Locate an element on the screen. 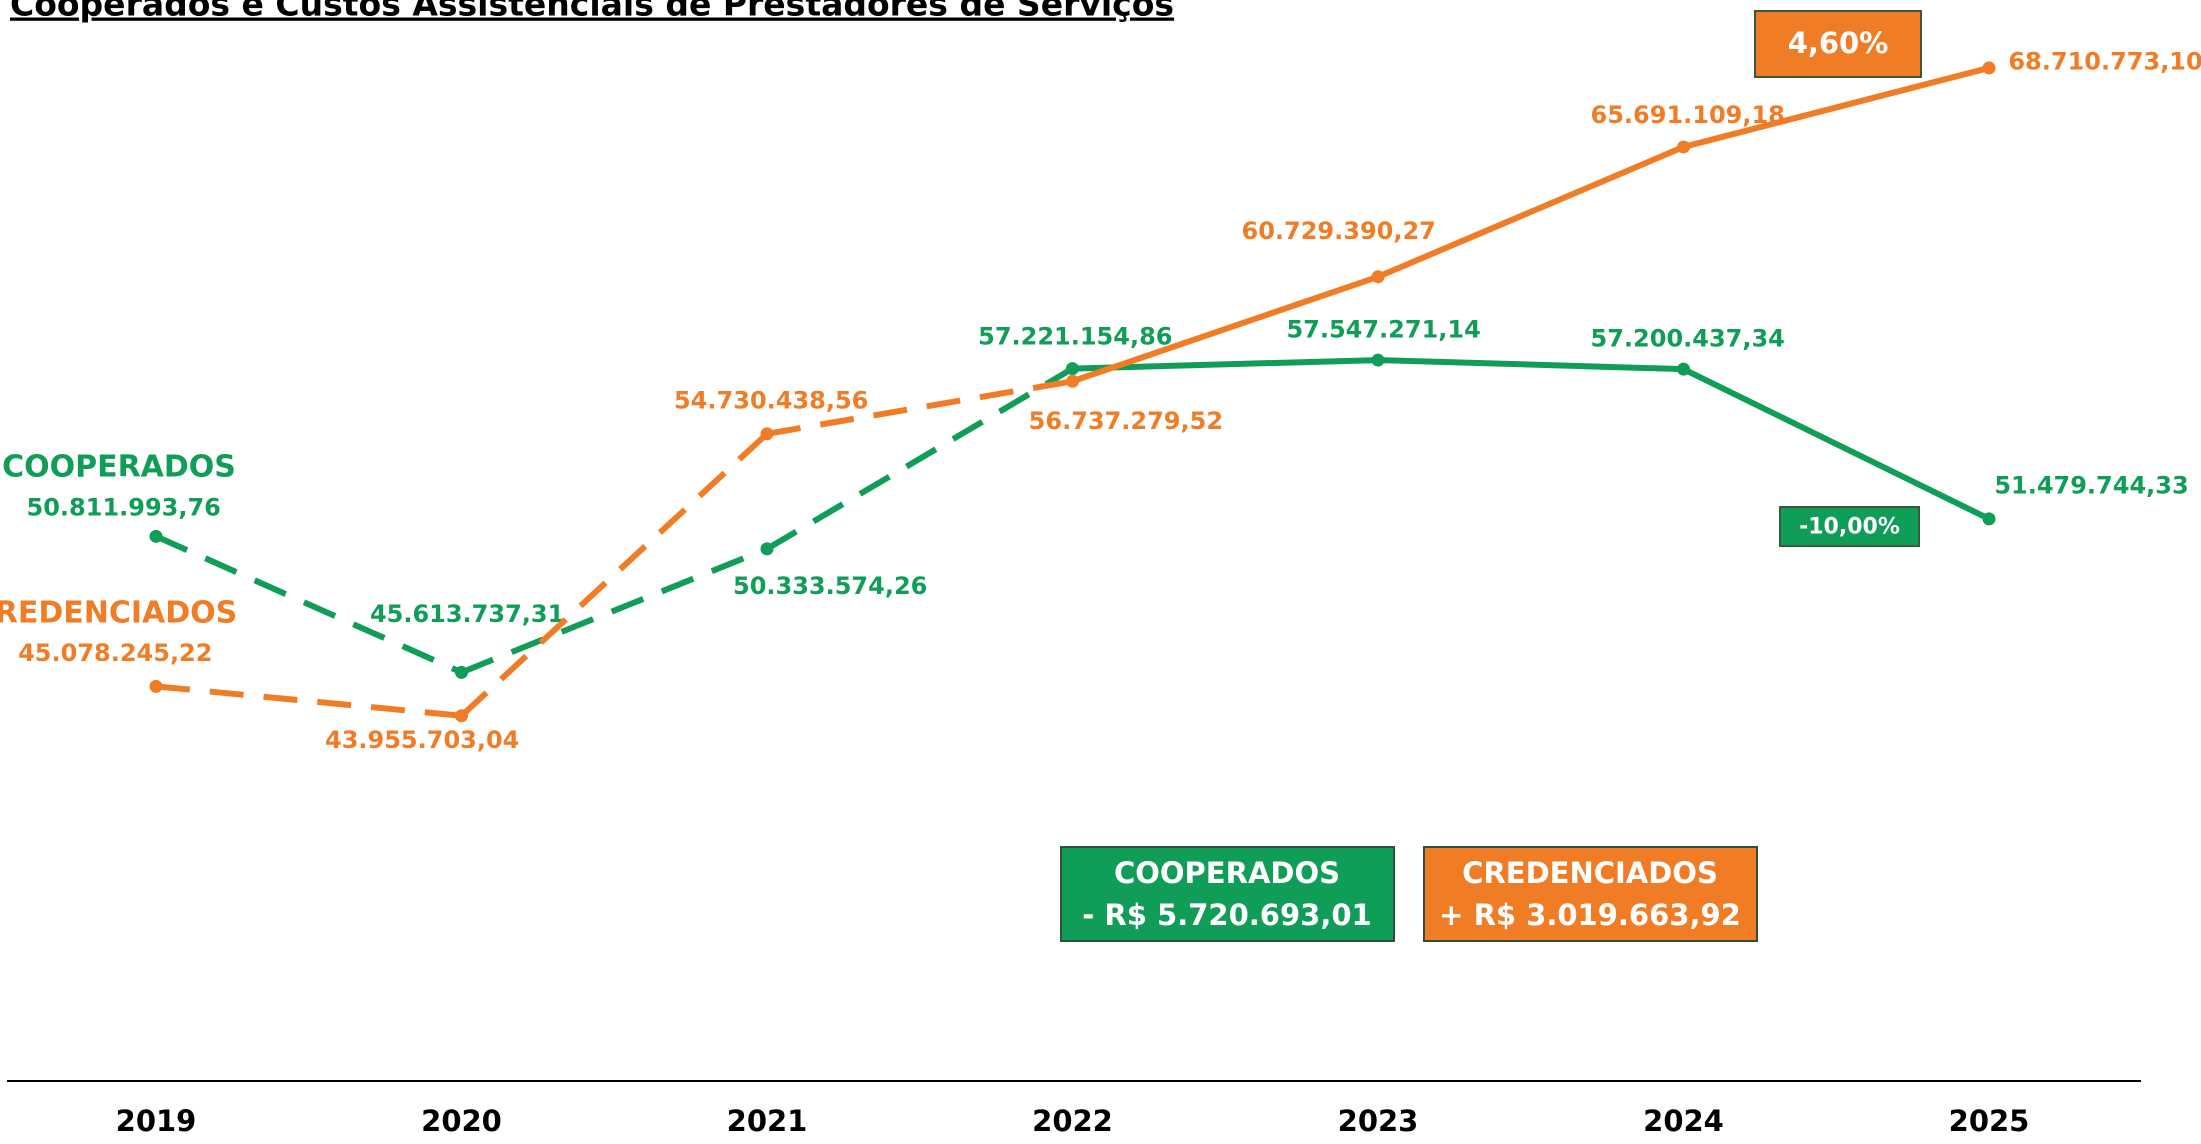 The height and width of the screenshot is (1144, 2201). data-label: 50.333.574,26 is located at coordinates (830, 586).